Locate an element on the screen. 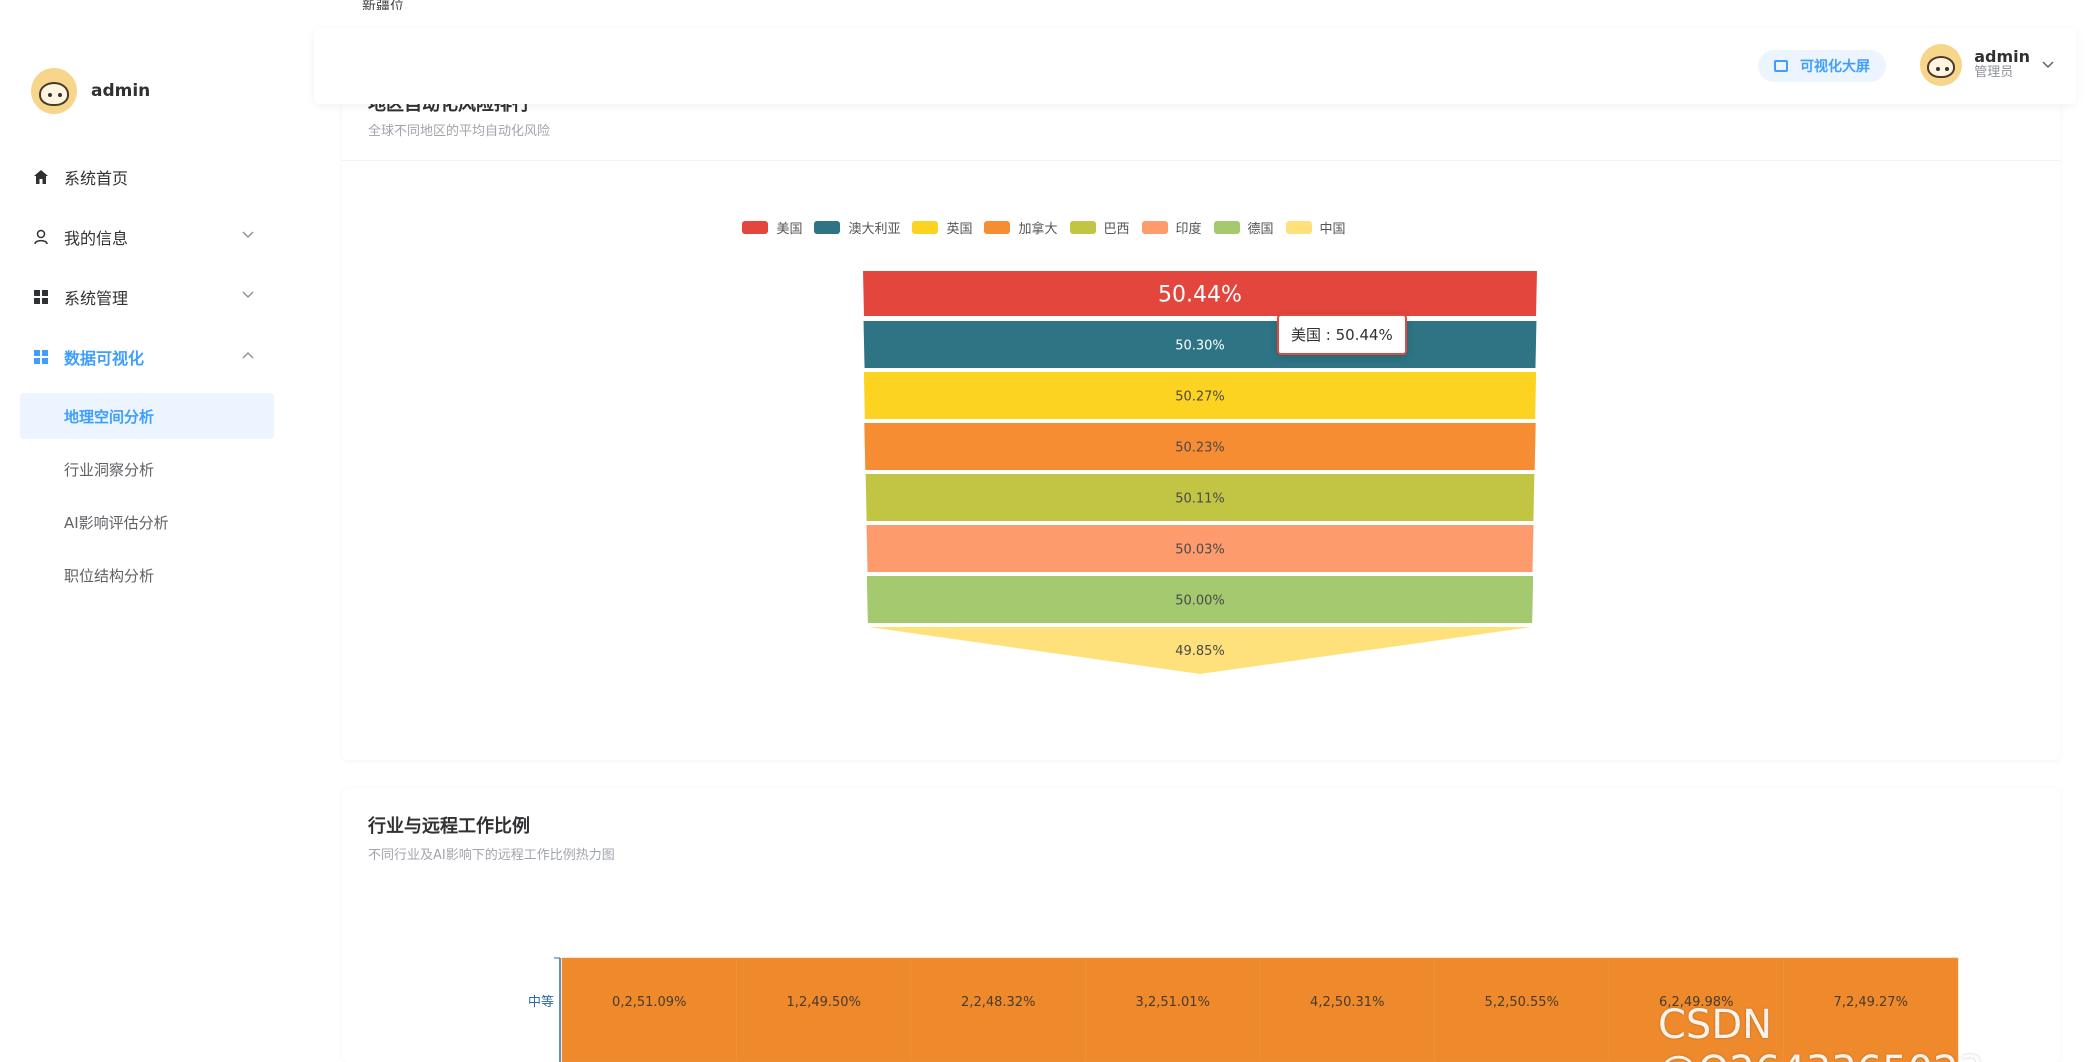 The width and height of the screenshot is (2088, 1062). user-menu: admin 管理员 is located at coordinates (1987, 65).